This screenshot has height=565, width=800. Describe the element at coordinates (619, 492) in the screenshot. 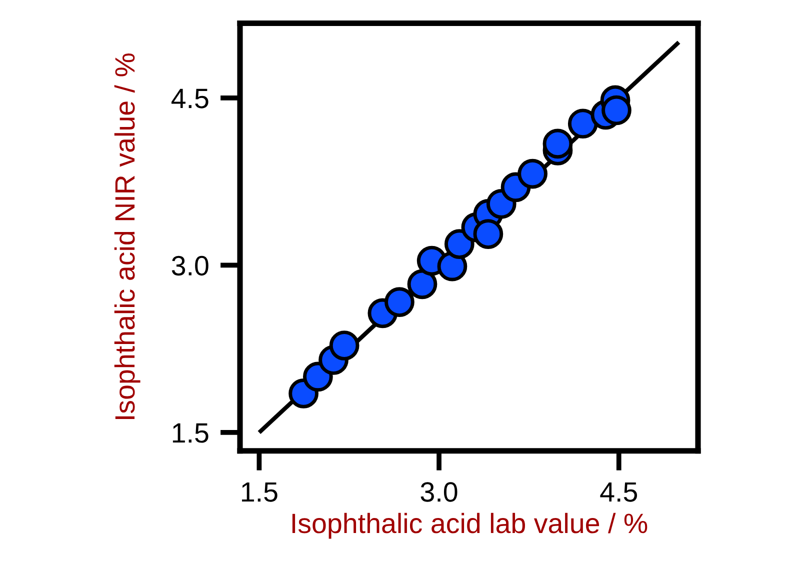

I see `x-tick-label: 4.5` at that location.